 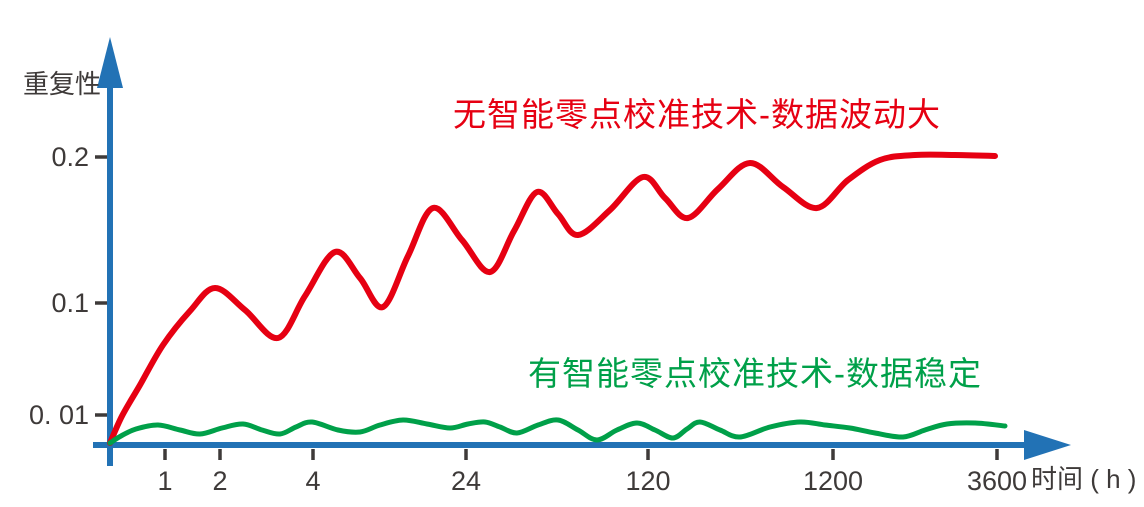 What do you see at coordinates (755, 373) in the screenshot?
I see `series-label-with-calibration: 有智能零点校准技术-数据稳定` at bounding box center [755, 373].